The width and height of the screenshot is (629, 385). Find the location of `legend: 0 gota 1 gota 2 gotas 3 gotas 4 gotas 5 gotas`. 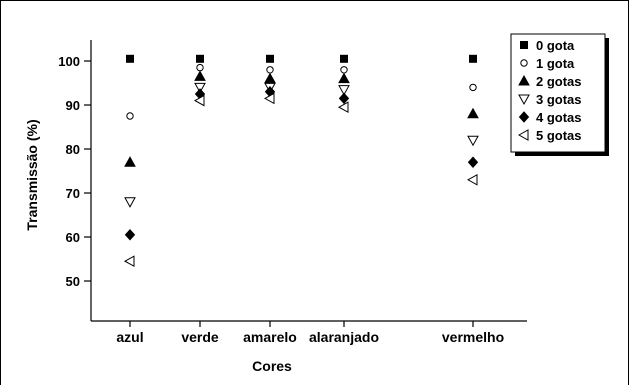

legend: 0 gota 1 gota 2 gotas 3 gotas 4 gotas 5 gotas is located at coordinates (559, 94).